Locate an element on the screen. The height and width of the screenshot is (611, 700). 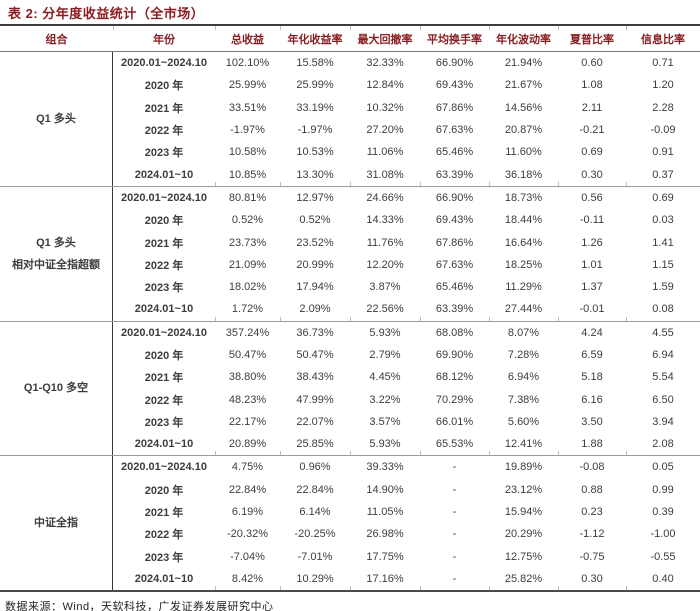
value-cell: 0.30 is located at coordinates (592, 578).